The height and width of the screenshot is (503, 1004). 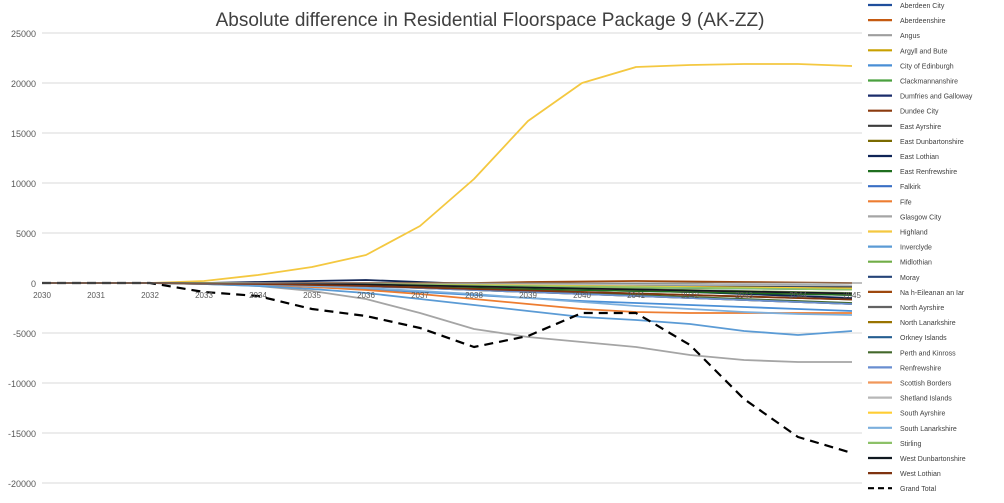 I want to click on x-tick-label: 2037, so click(x=420, y=295).